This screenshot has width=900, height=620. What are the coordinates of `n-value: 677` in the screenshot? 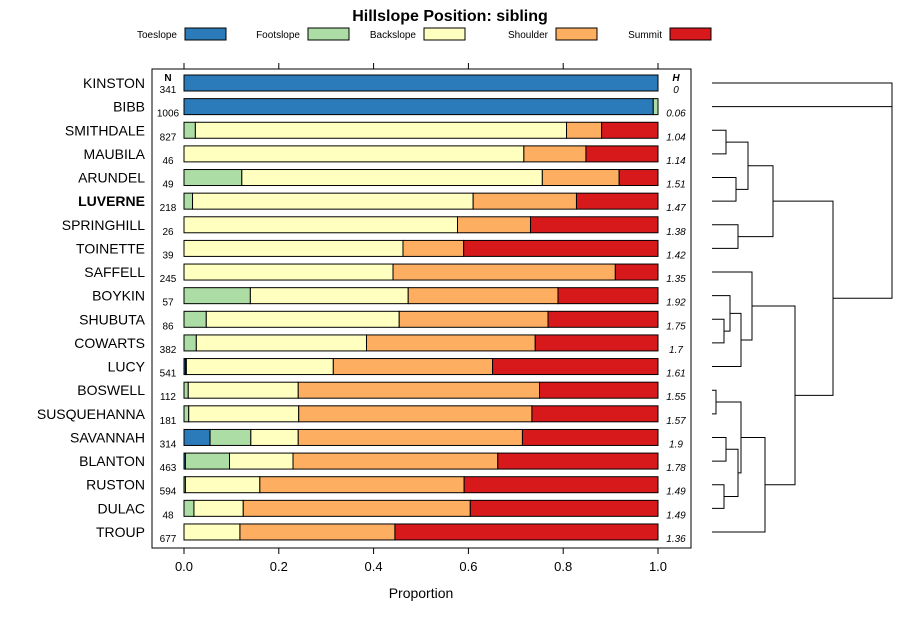 It's located at (168, 539).